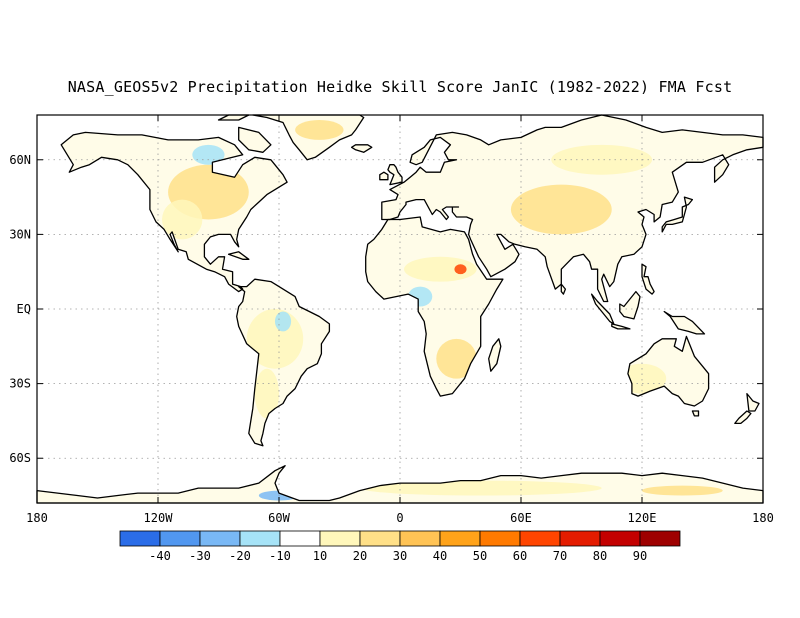  Describe the element at coordinates (480, 556) in the screenshot. I see `colorbar-label: 50` at that location.